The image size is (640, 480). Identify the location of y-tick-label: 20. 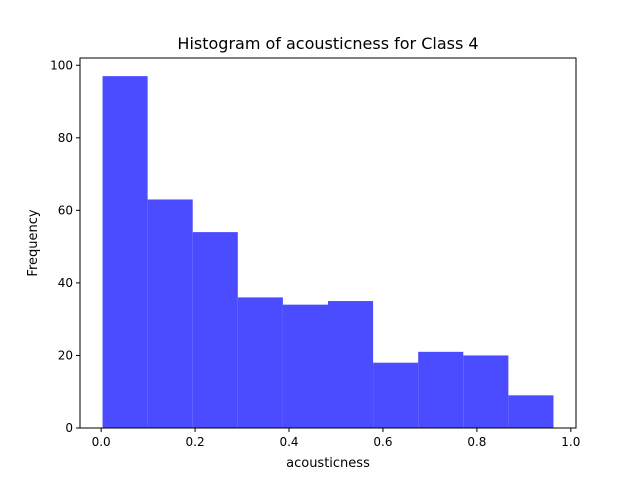
(65, 355).